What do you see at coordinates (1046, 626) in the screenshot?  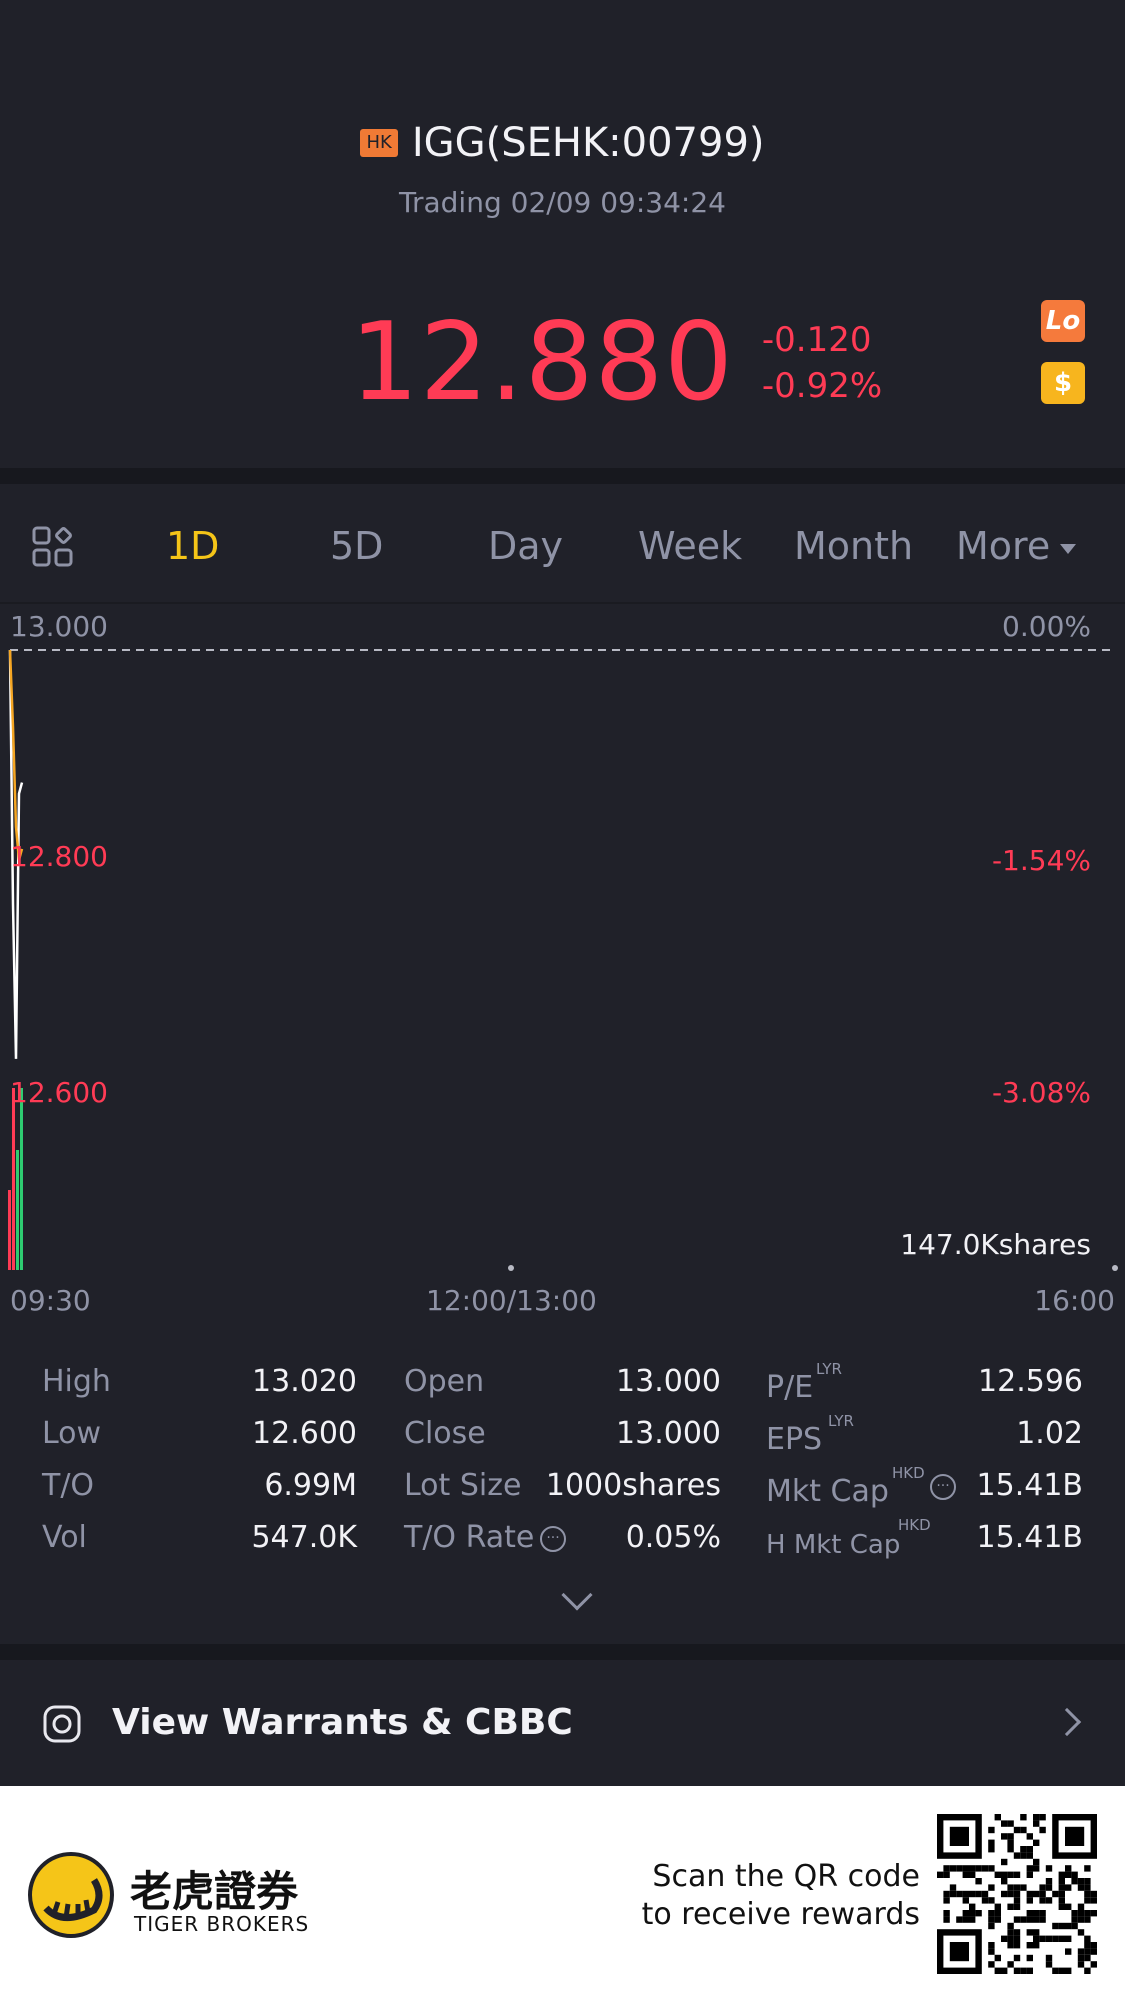 I see `pct-label-top: 0.00%` at bounding box center [1046, 626].